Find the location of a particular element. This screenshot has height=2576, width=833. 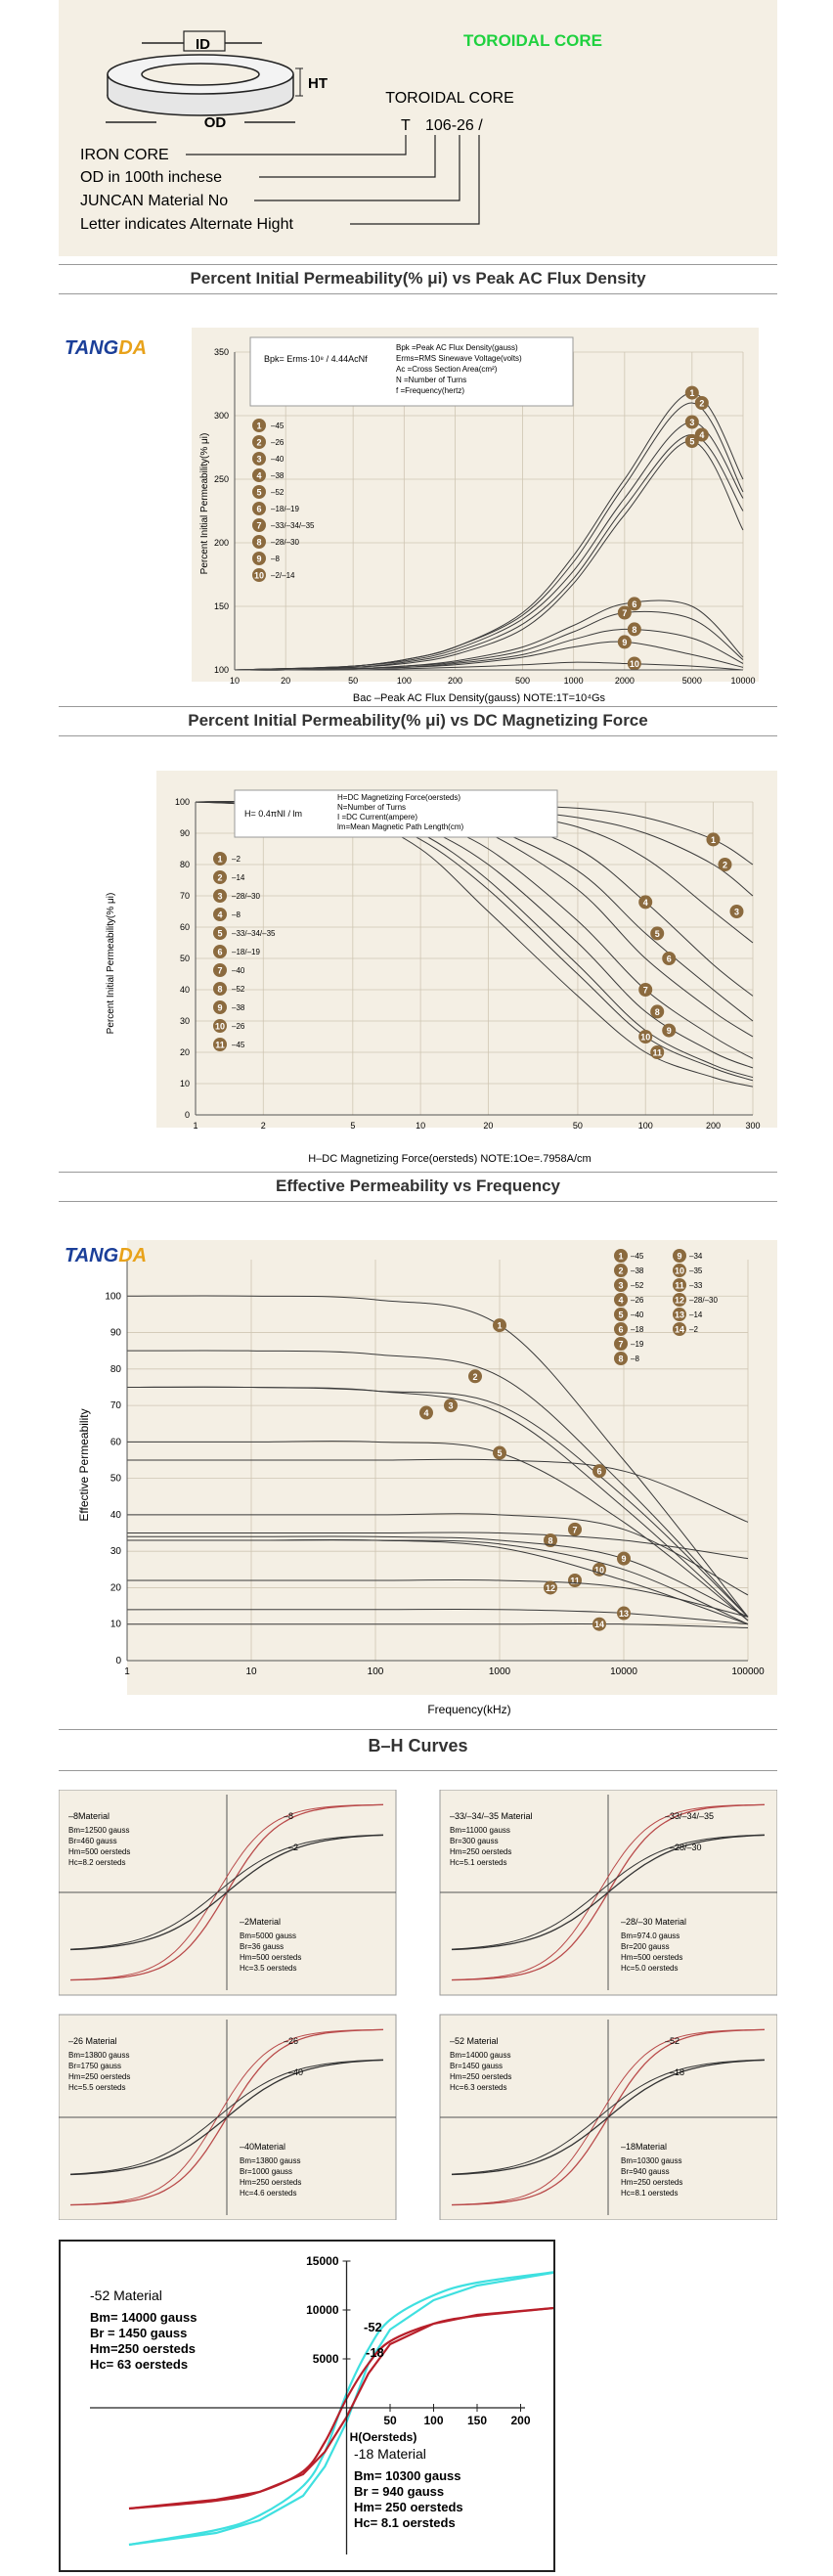

series-marker-3: 3 is located at coordinates (691, 422).